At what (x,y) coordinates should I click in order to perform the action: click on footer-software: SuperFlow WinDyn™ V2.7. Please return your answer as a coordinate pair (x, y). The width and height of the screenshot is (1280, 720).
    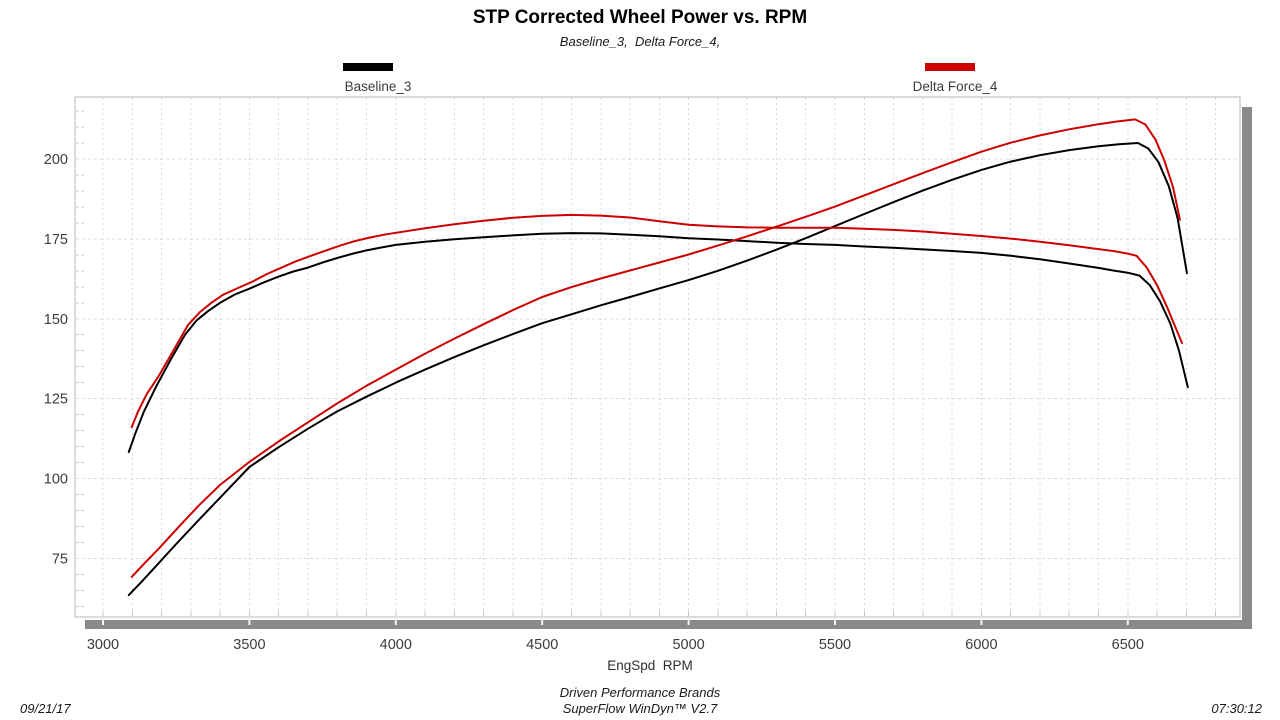
    Looking at the image, I should click on (640, 708).